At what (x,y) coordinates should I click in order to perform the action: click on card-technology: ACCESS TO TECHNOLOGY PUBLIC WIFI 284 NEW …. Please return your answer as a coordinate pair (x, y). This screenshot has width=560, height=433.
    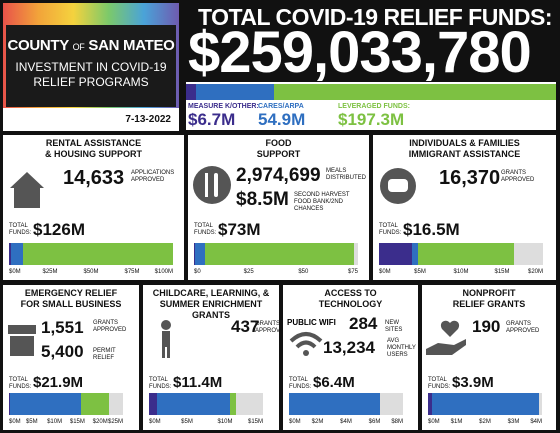
    Looking at the image, I should click on (350, 357).